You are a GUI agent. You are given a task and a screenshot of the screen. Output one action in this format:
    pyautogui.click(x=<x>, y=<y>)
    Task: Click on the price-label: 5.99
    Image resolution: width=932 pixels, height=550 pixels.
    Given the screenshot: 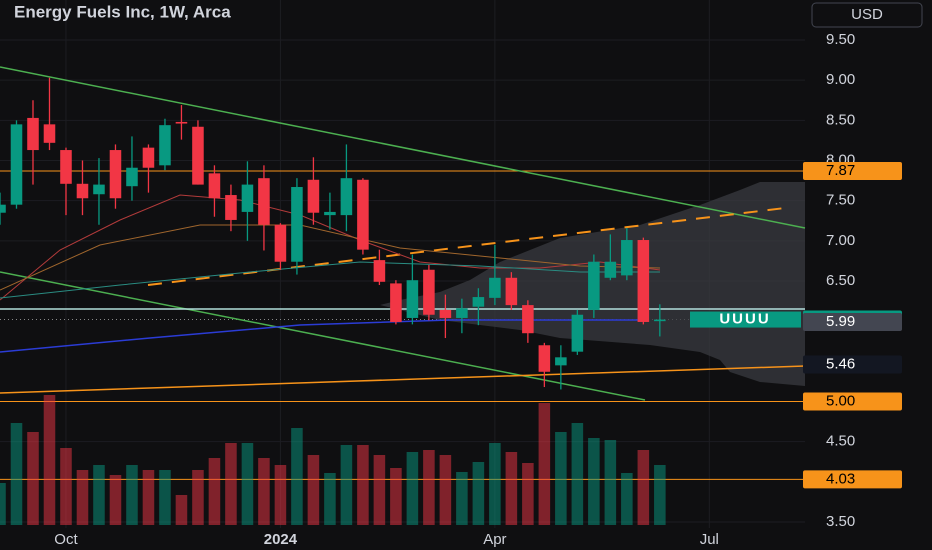 What is the action you would take?
    pyautogui.click(x=840, y=321)
    